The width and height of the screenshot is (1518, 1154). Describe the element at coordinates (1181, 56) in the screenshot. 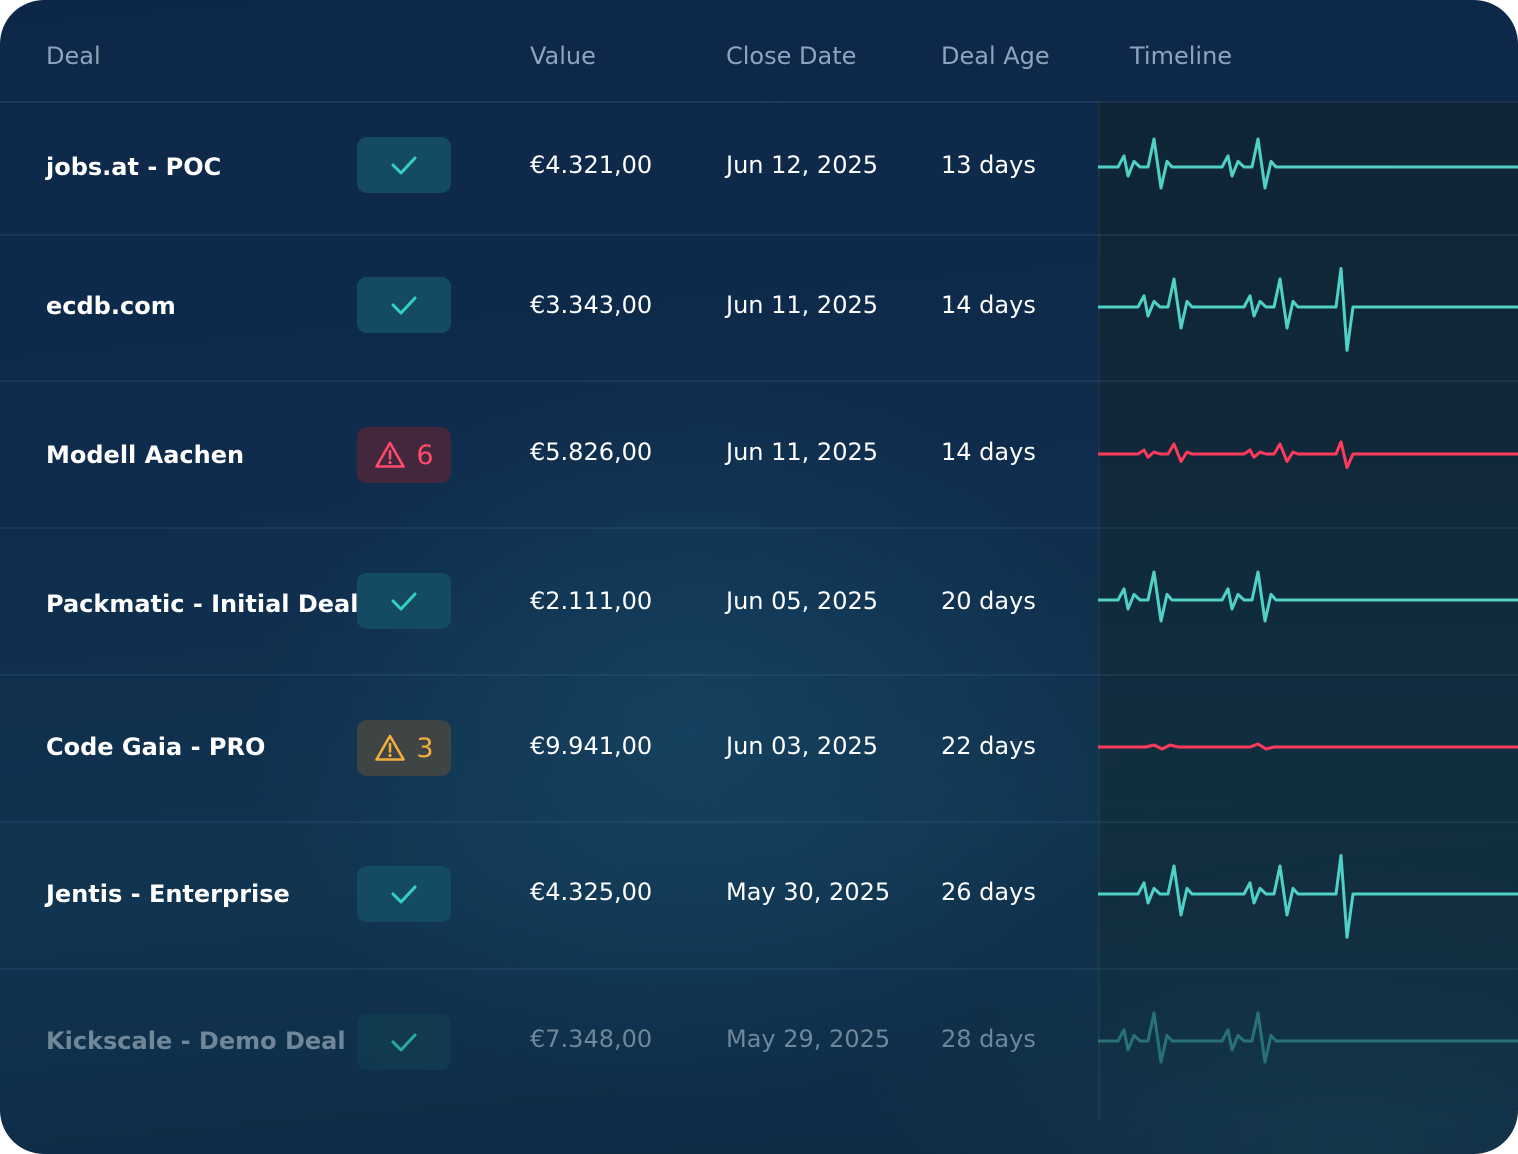

I see `header-timeline: Timeline` at that location.